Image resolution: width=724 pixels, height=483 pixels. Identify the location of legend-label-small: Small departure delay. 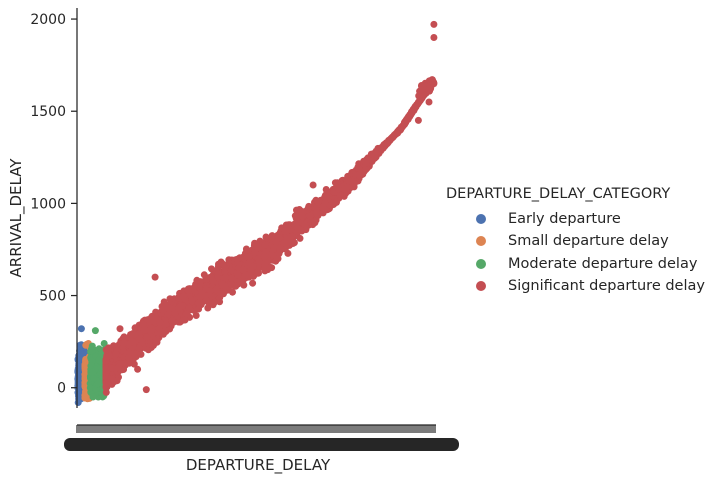
(588, 241).